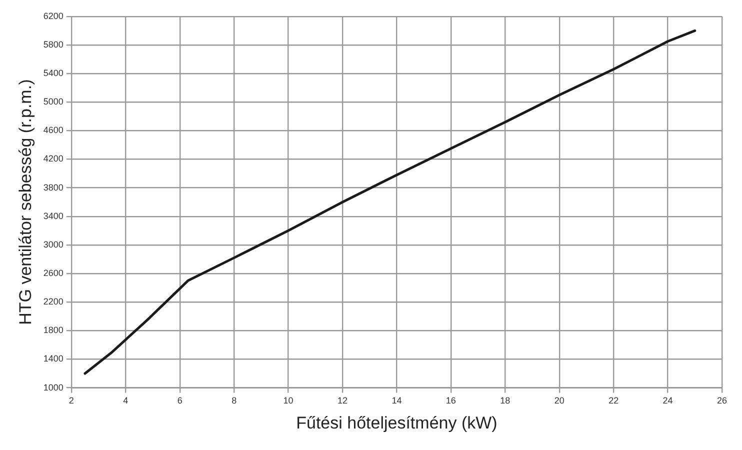 This screenshot has height=450, width=742. Describe the element at coordinates (667, 401) in the screenshot. I see `x-tick-label: 24` at that location.